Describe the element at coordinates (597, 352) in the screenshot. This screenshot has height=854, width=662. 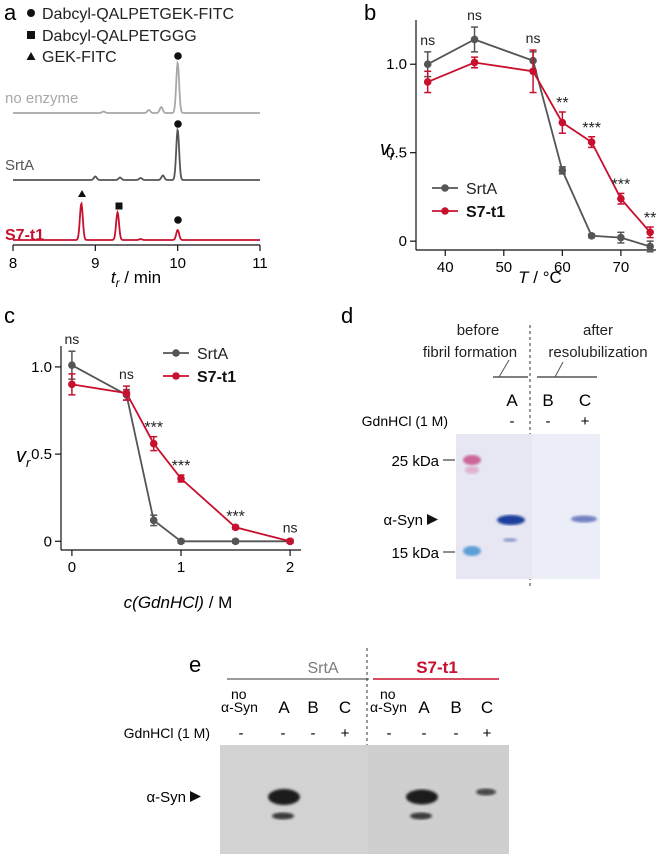
I see `header-after-line2: resolubilization` at that location.